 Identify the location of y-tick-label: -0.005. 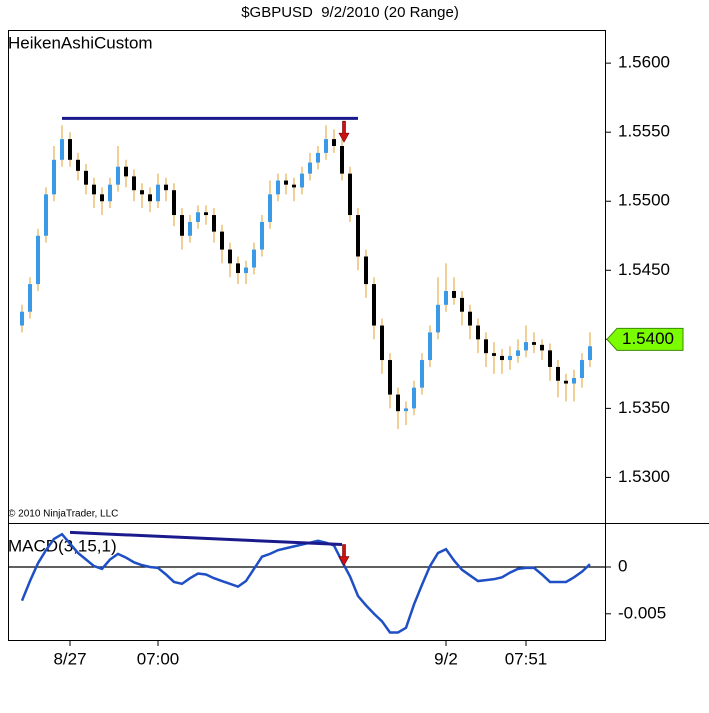
(642, 612).